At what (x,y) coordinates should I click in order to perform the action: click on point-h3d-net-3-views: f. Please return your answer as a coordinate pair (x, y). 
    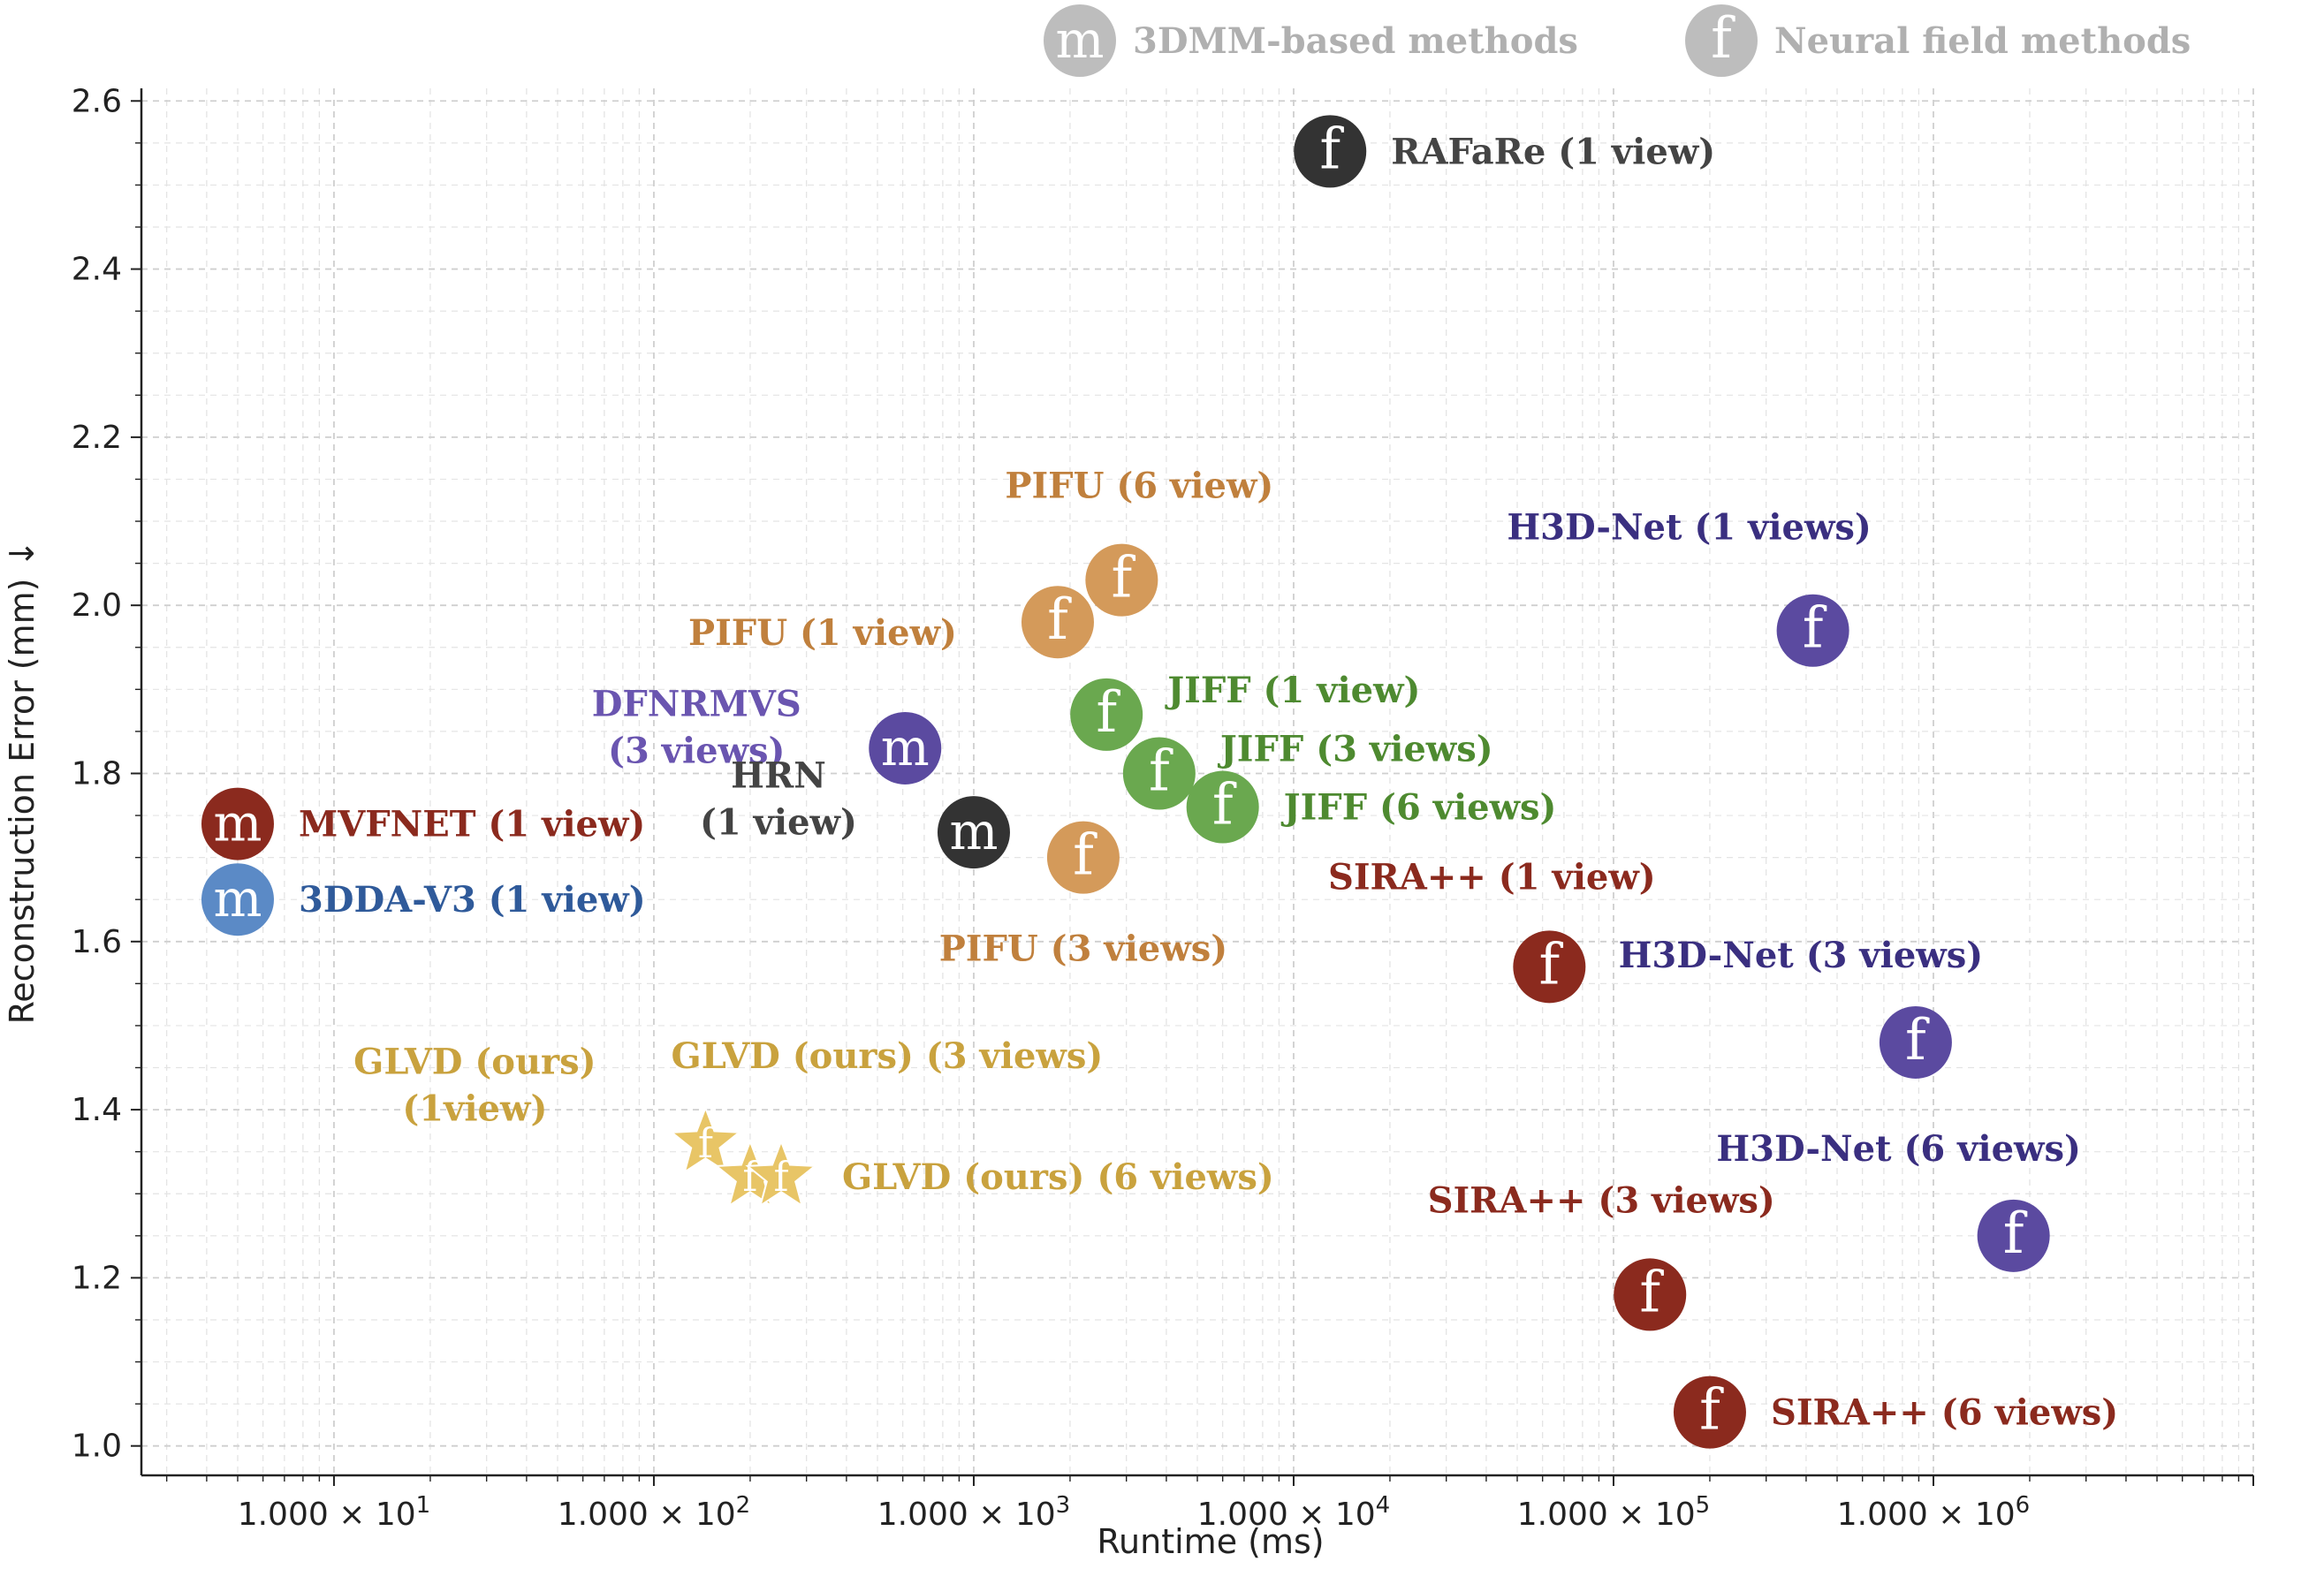
    Looking at the image, I should click on (1916, 1042).